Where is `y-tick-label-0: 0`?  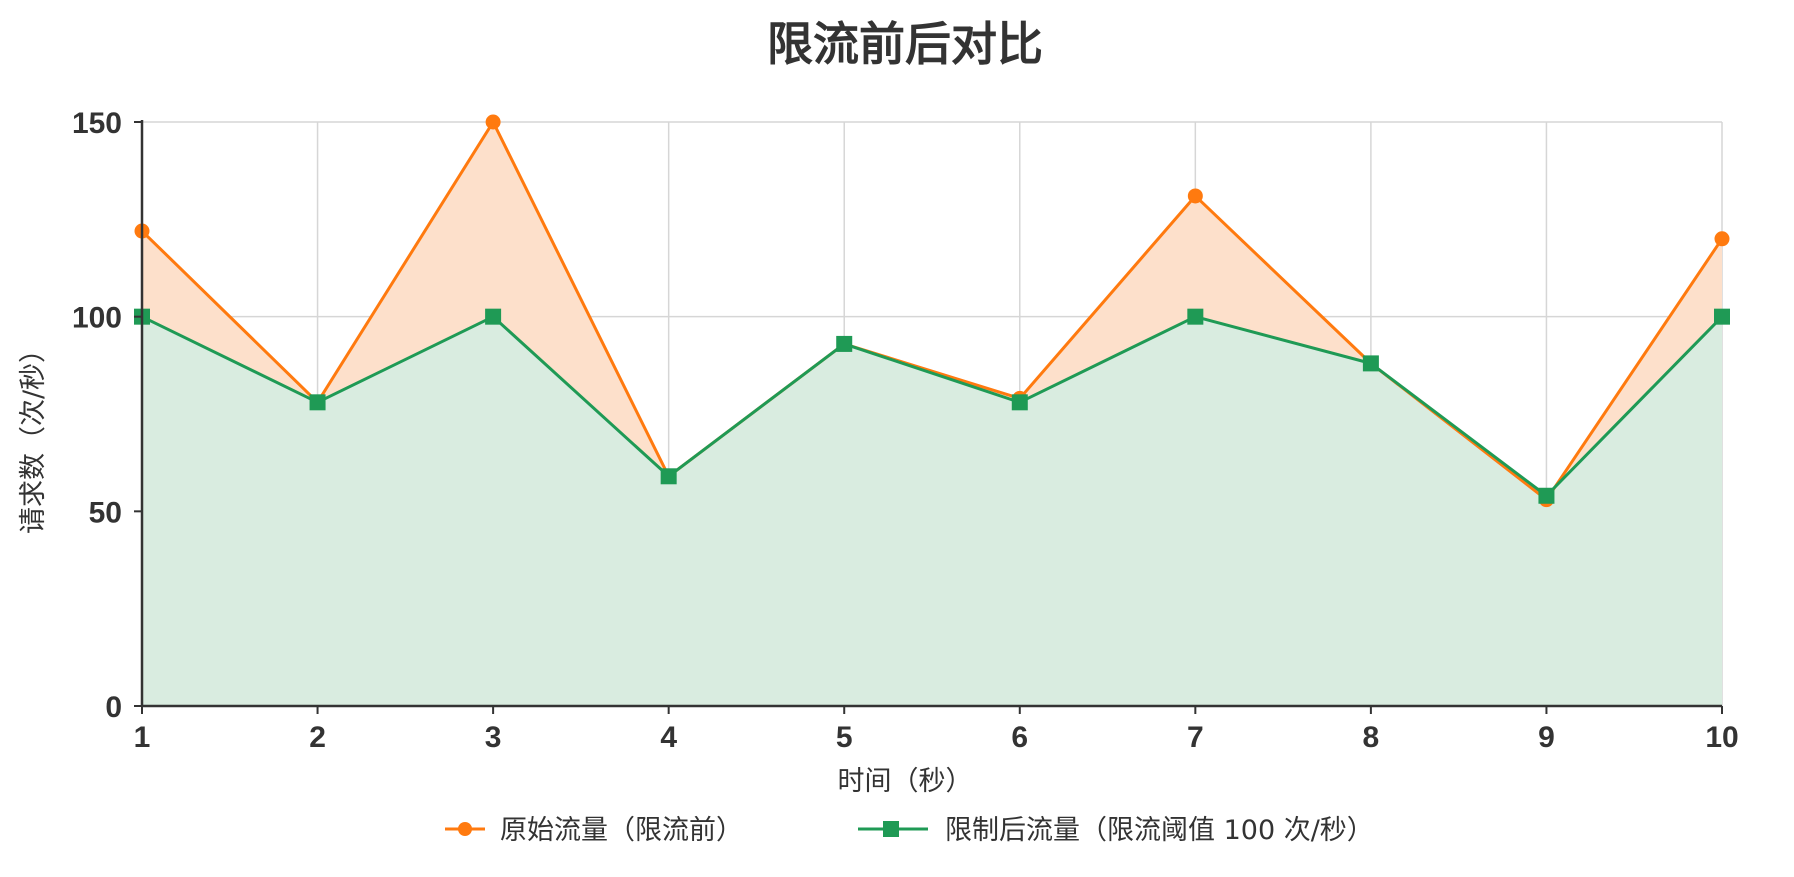 y-tick-label-0: 0 is located at coordinates (113, 707).